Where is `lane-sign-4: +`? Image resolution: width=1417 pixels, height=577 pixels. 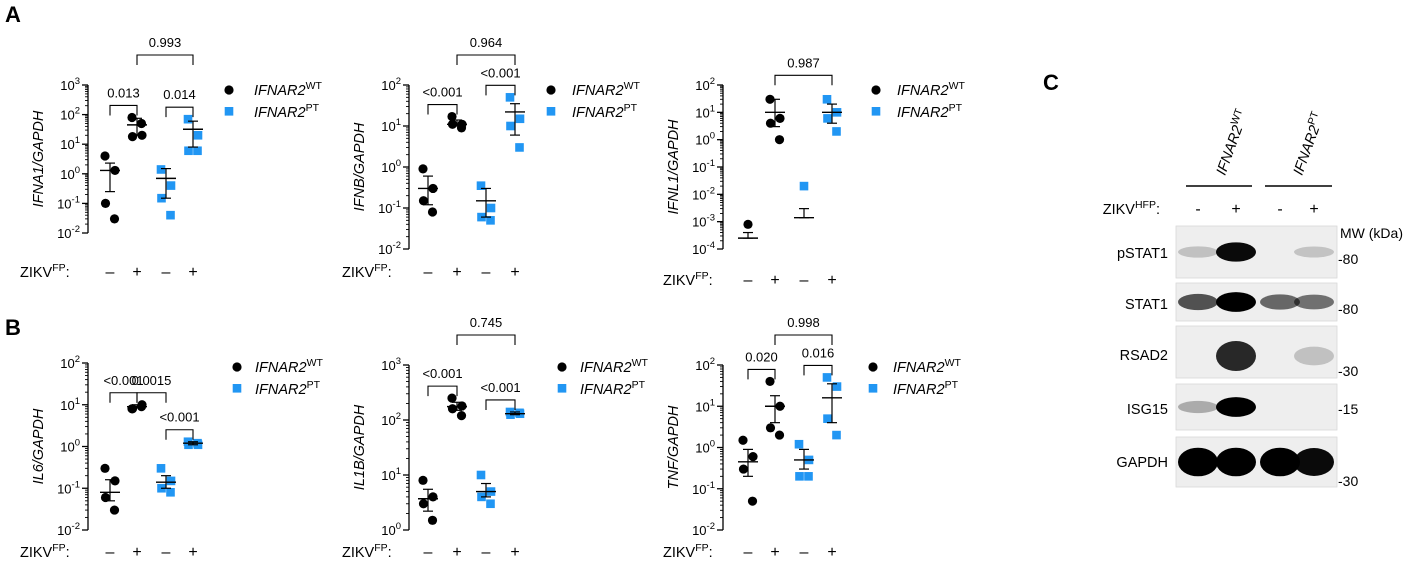 lane-sign-4: + is located at coordinates (1313, 209).